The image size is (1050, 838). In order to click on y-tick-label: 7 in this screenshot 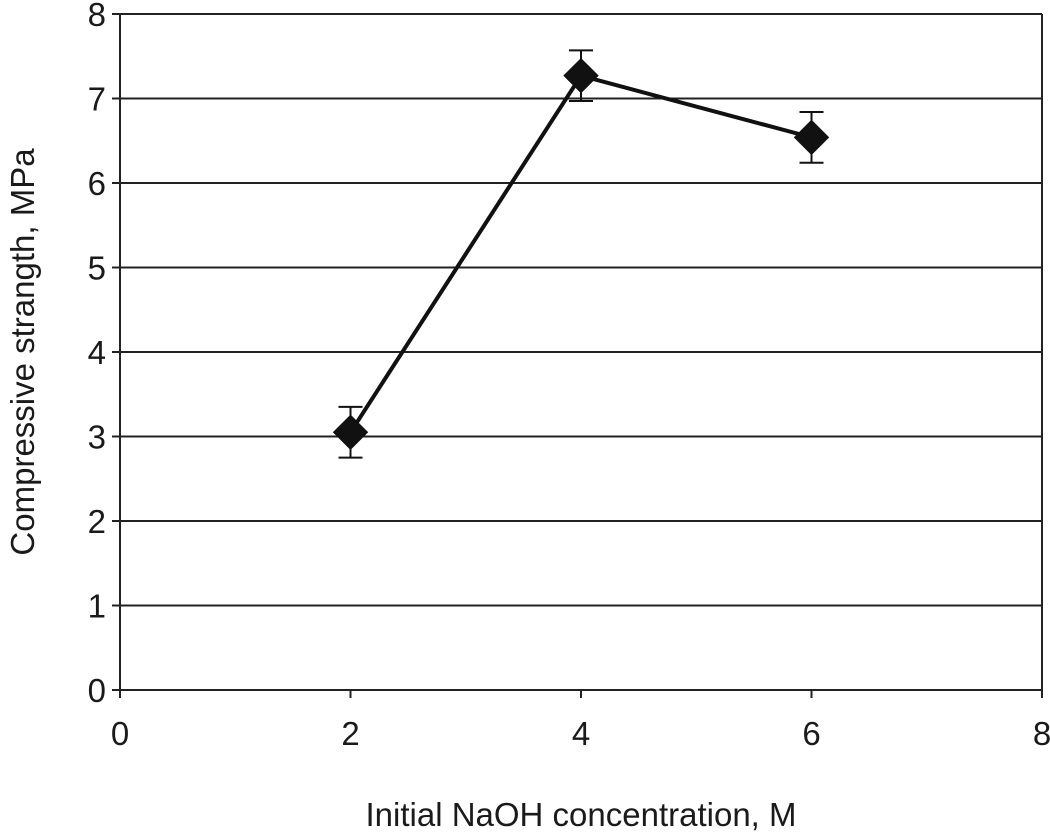, I will do `click(97, 99)`.